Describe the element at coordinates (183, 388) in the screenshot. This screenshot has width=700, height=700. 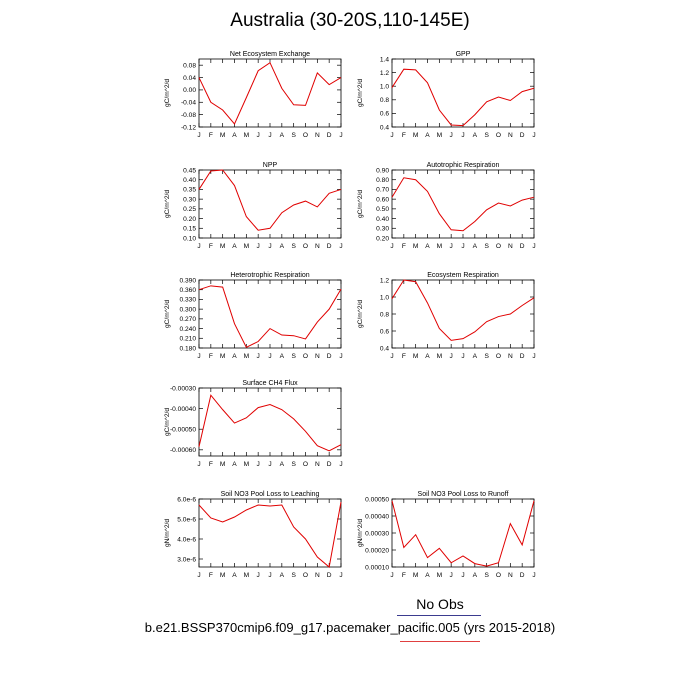
I see `y-tick-label: -0.00030` at that location.